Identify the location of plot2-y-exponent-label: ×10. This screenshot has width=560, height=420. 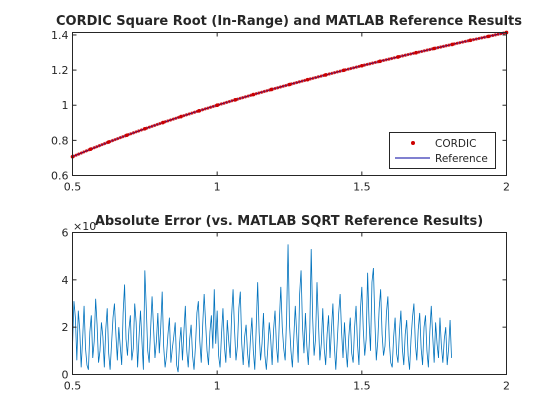
(84, 226).